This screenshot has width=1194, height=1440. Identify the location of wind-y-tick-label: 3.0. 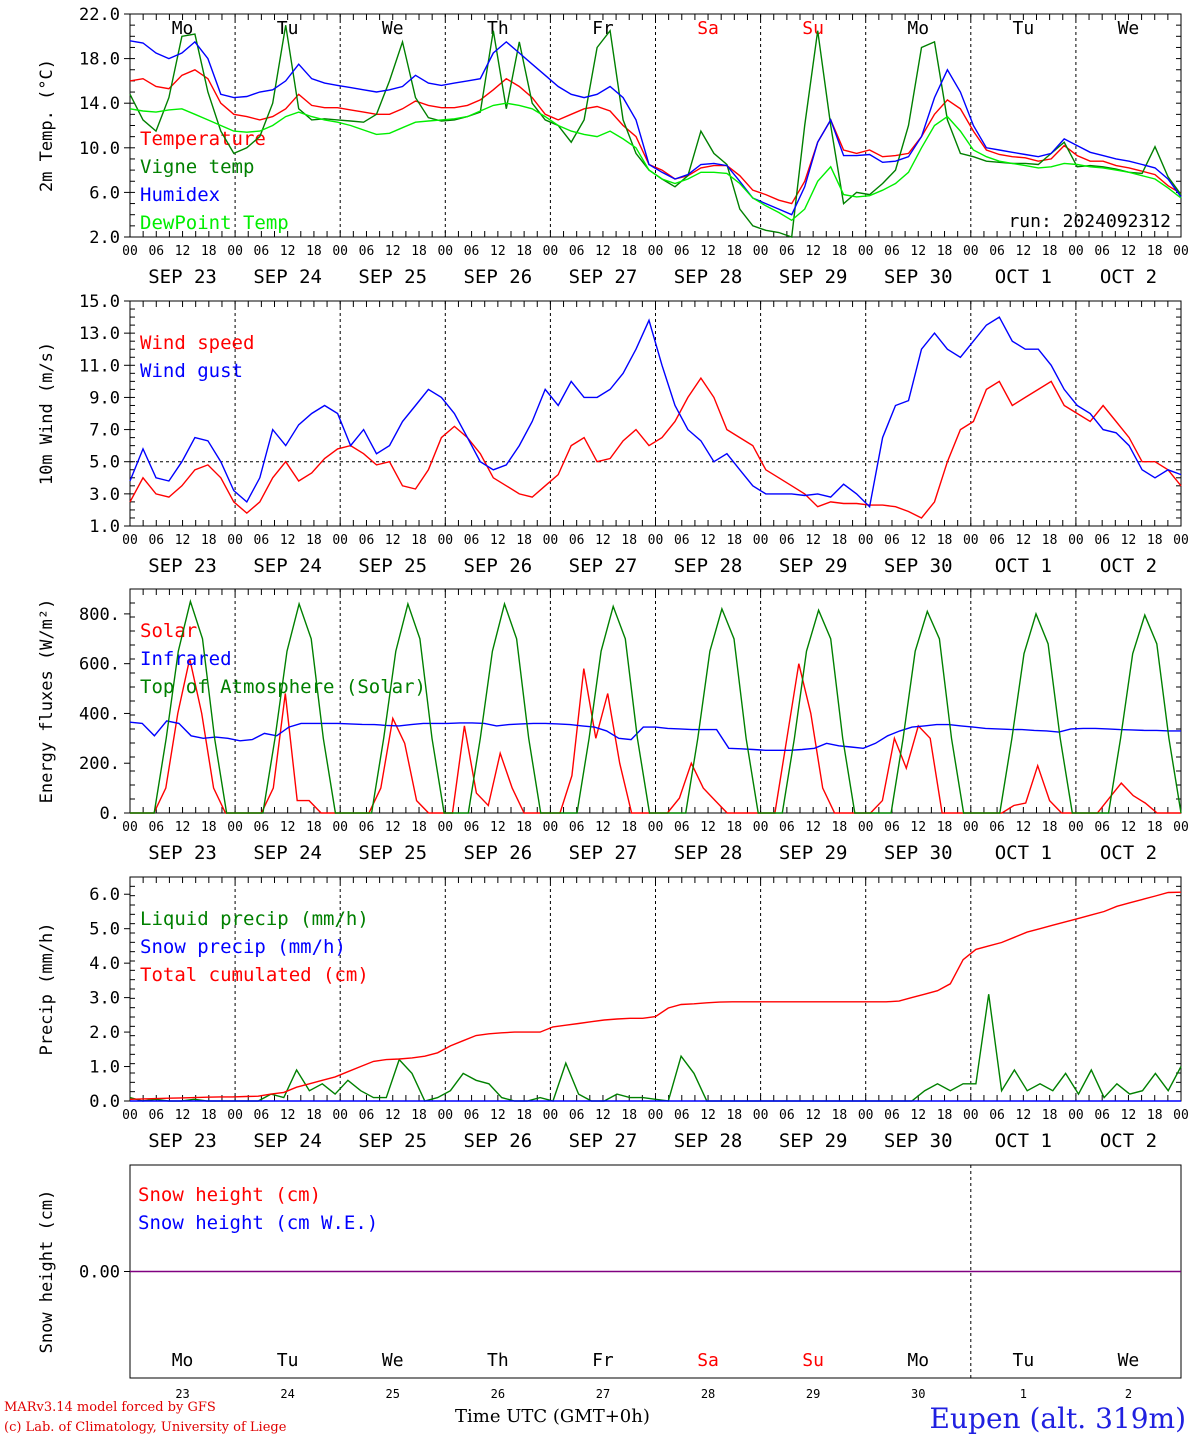
(104, 495).